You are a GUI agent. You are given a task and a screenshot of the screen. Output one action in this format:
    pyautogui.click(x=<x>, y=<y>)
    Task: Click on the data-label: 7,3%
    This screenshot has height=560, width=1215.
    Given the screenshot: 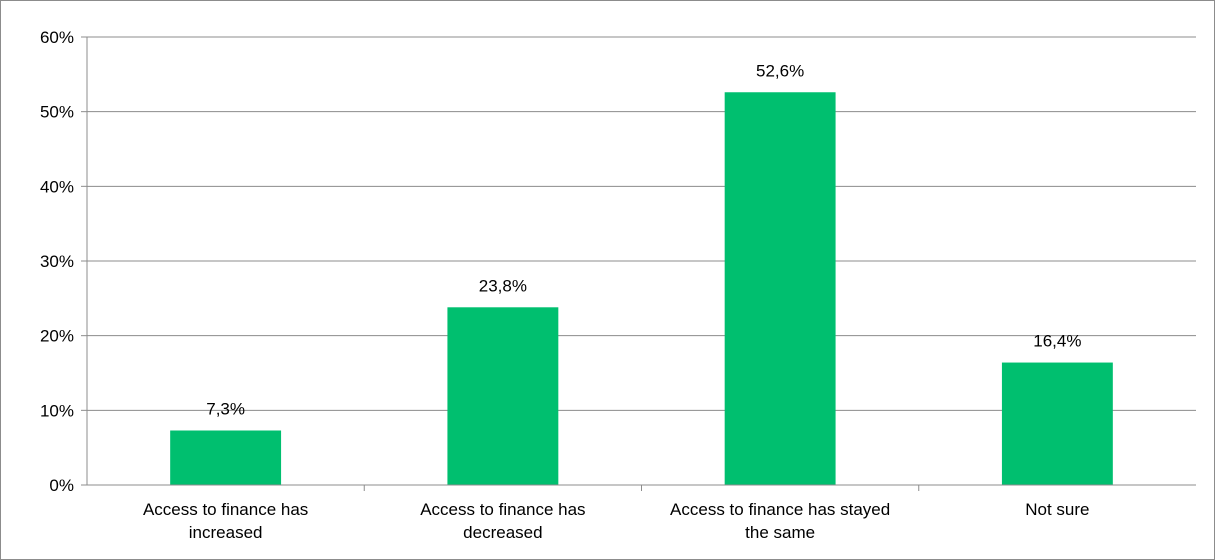 What is the action you would take?
    pyautogui.click(x=225, y=408)
    